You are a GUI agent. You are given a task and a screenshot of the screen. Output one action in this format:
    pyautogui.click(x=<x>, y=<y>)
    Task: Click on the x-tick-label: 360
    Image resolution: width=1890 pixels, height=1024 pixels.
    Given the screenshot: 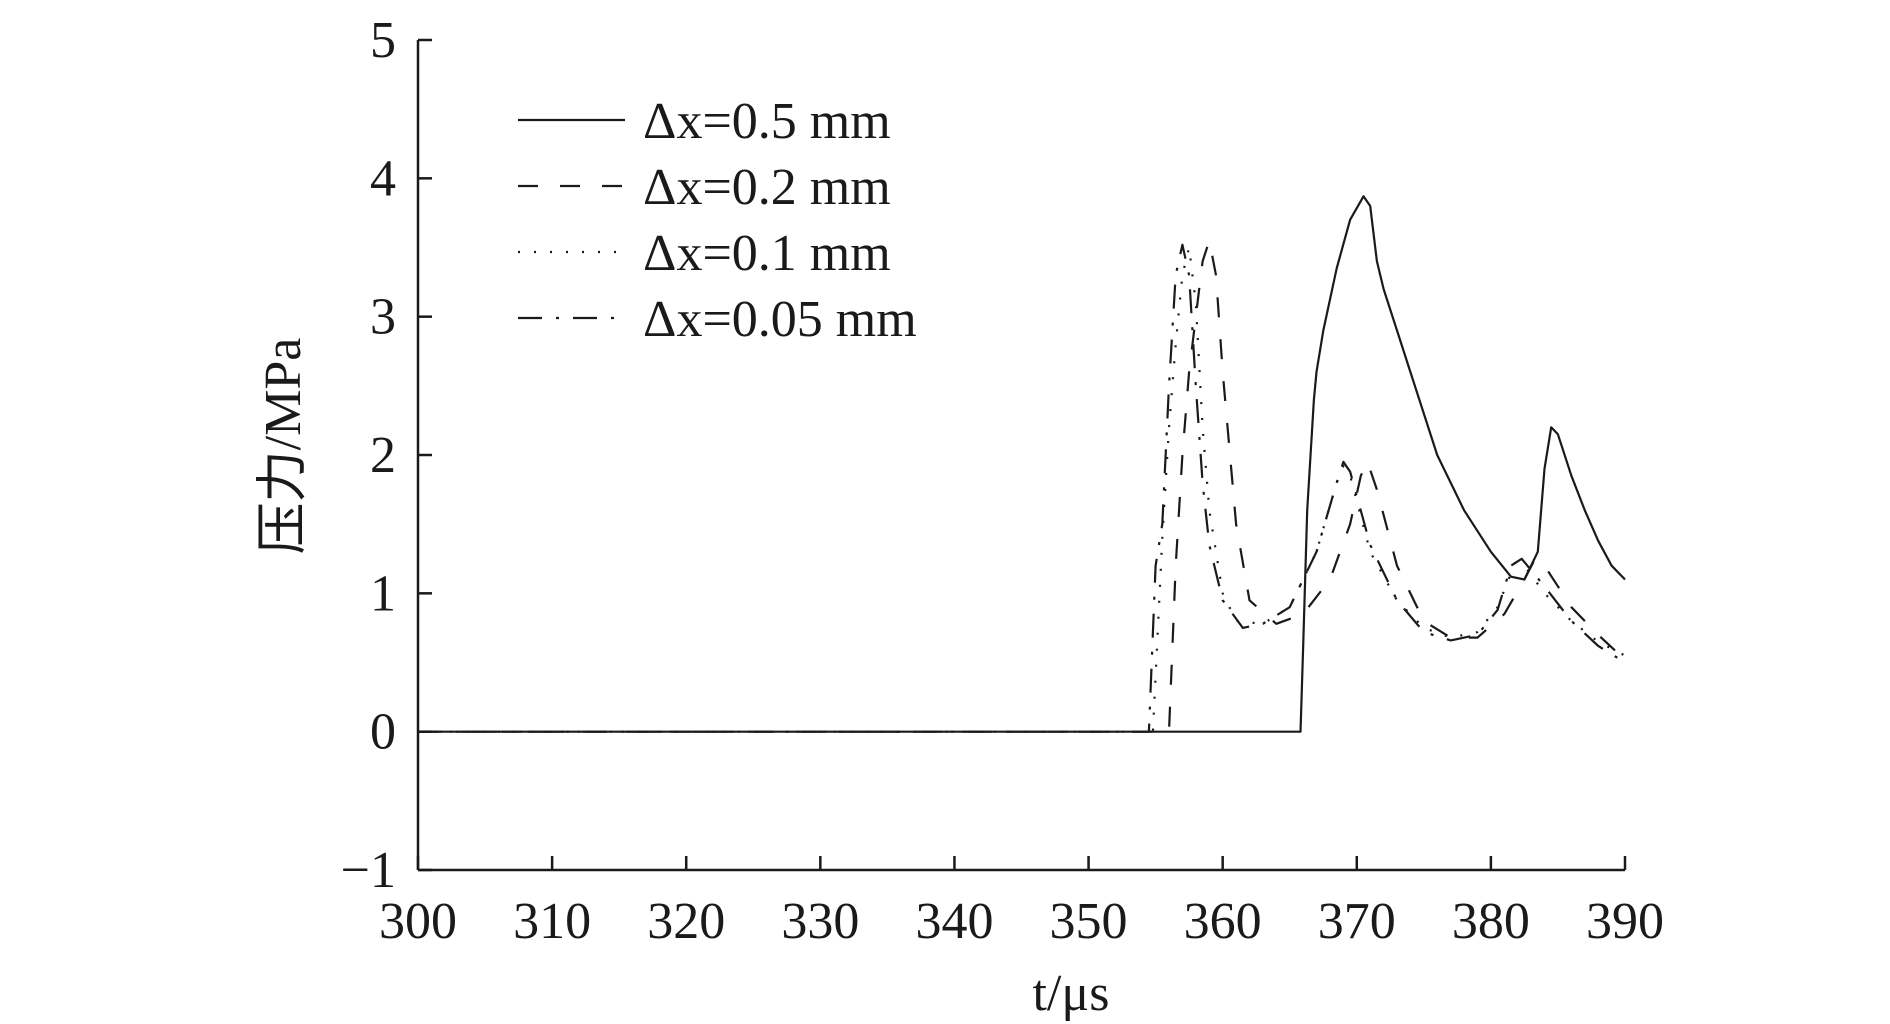 What is the action you would take?
    pyautogui.click(x=1223, y=921)
    